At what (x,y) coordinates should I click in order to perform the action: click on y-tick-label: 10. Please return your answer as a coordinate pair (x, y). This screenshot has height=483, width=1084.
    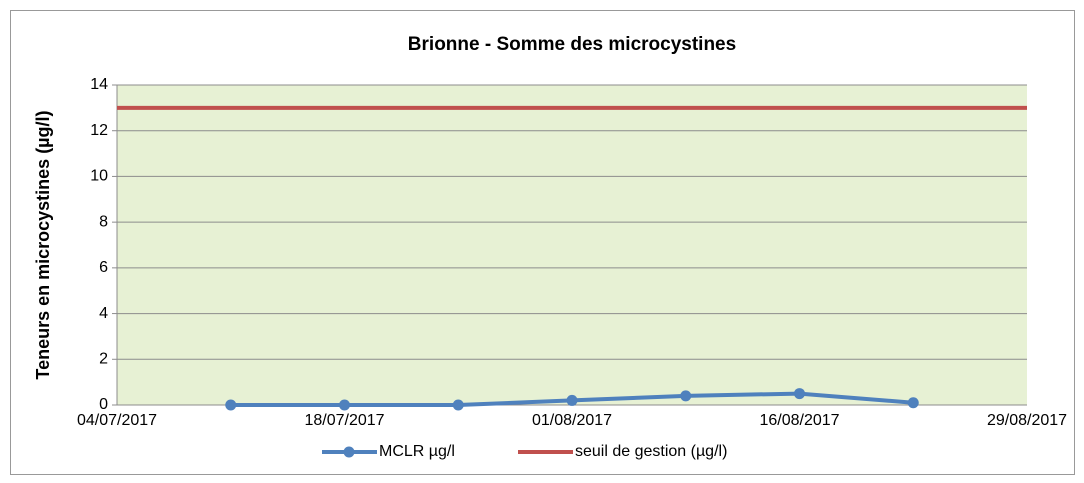
    Looking at the image, I should click on (99, 176).